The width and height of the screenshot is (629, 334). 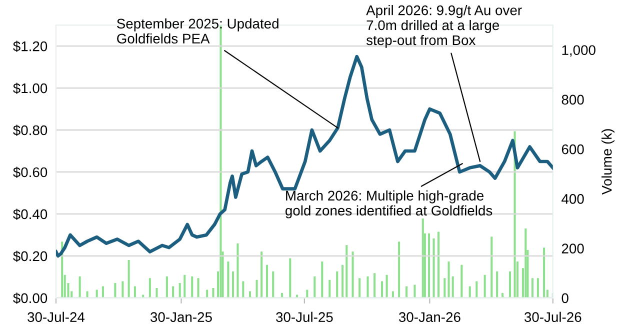 I want to click on y-tick-label: $1.00, so click(x=30, y=88).